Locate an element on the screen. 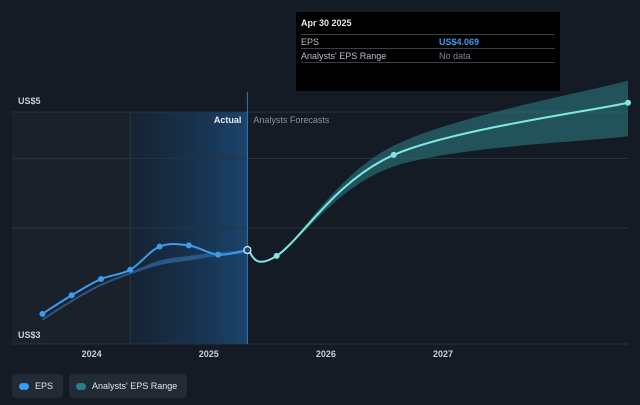 Image resolution: width=640 pixels, height=405 pixels. x-tick-label: 2024 is located at coordinates (92, 354).